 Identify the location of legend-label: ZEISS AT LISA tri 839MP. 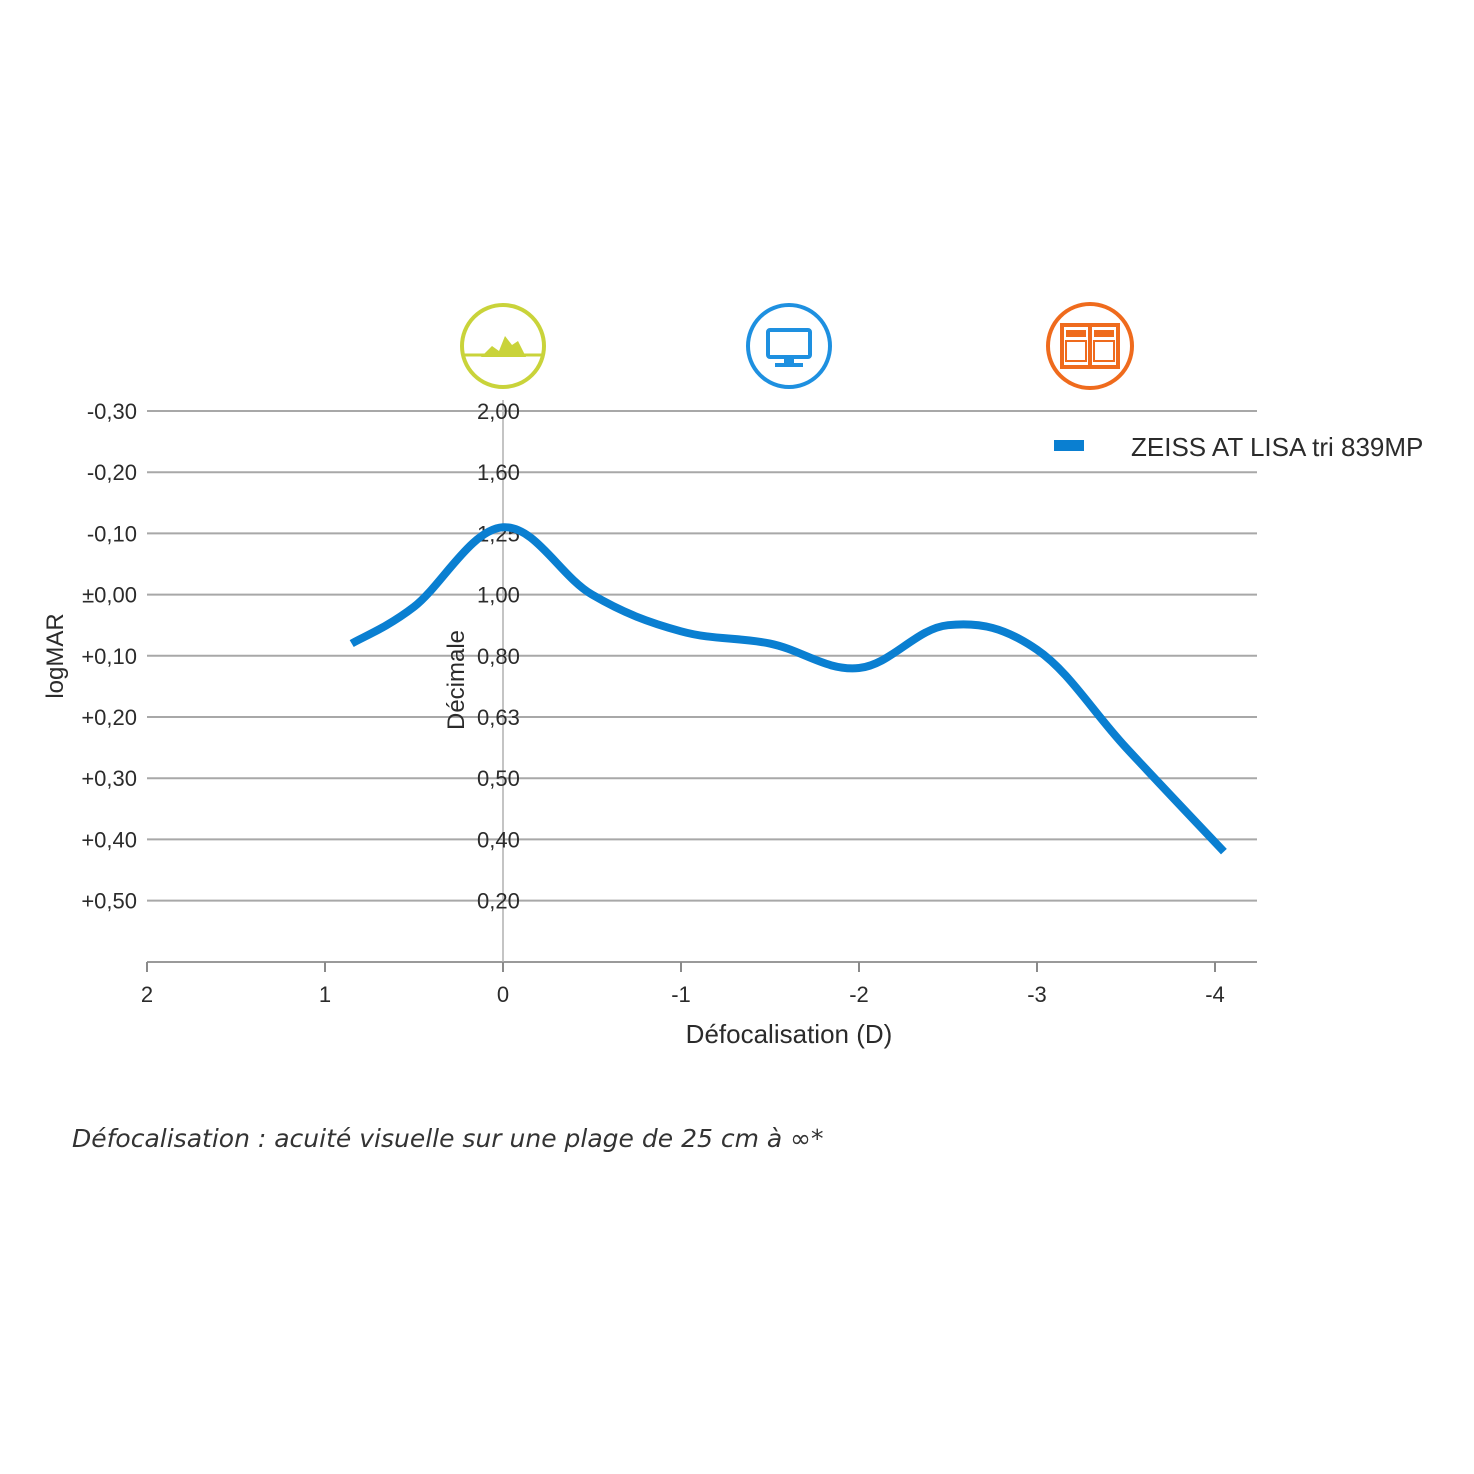
(1277, 447).